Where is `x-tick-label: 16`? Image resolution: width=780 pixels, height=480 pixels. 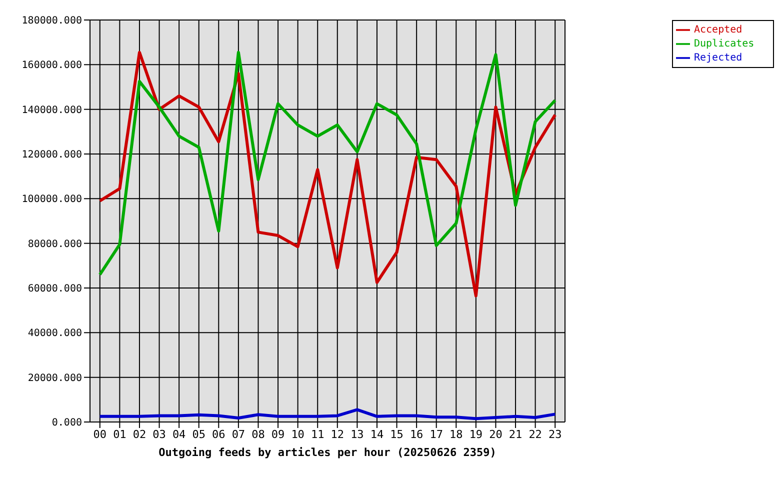
x-tick-label: 16 is located at coordinates (417, 434).